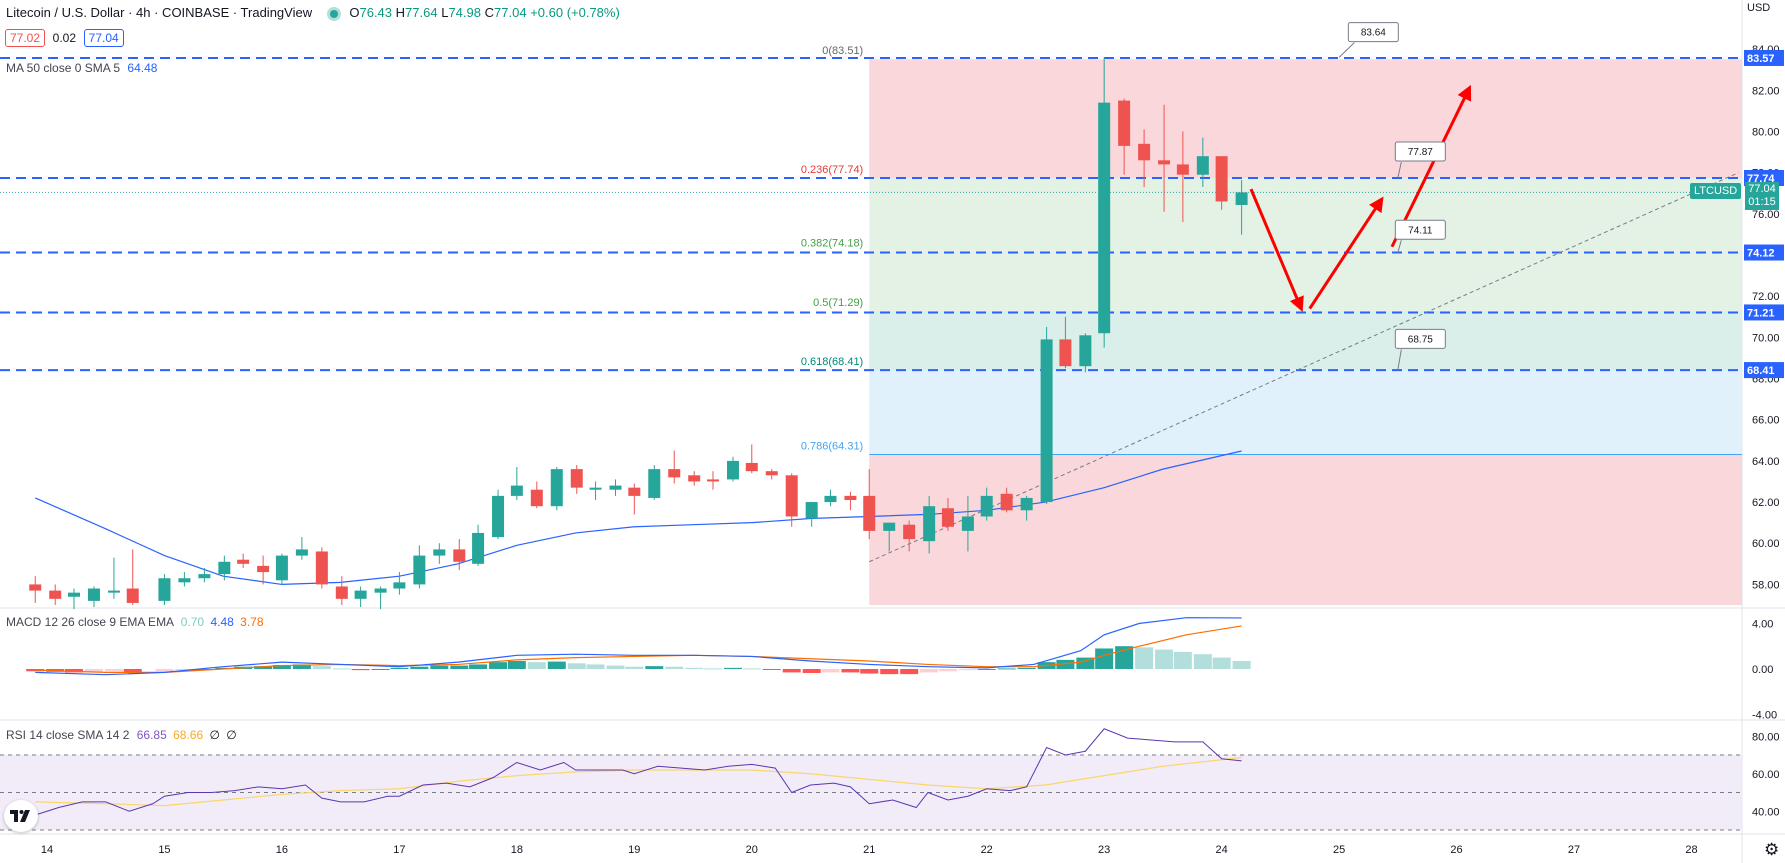 This screenshot has height=863, width=1785. Describe the element at coordinates (445, 12) in the screenshot. I see `ohlc-low-label: L` at that location.